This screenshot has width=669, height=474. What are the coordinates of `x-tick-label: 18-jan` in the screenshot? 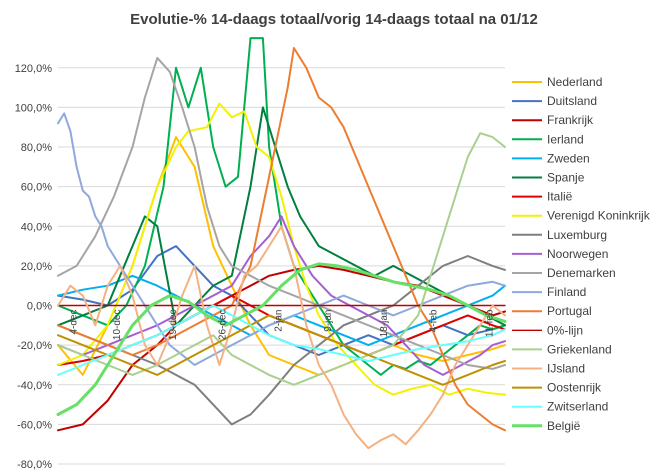 It's located at (384, 324).